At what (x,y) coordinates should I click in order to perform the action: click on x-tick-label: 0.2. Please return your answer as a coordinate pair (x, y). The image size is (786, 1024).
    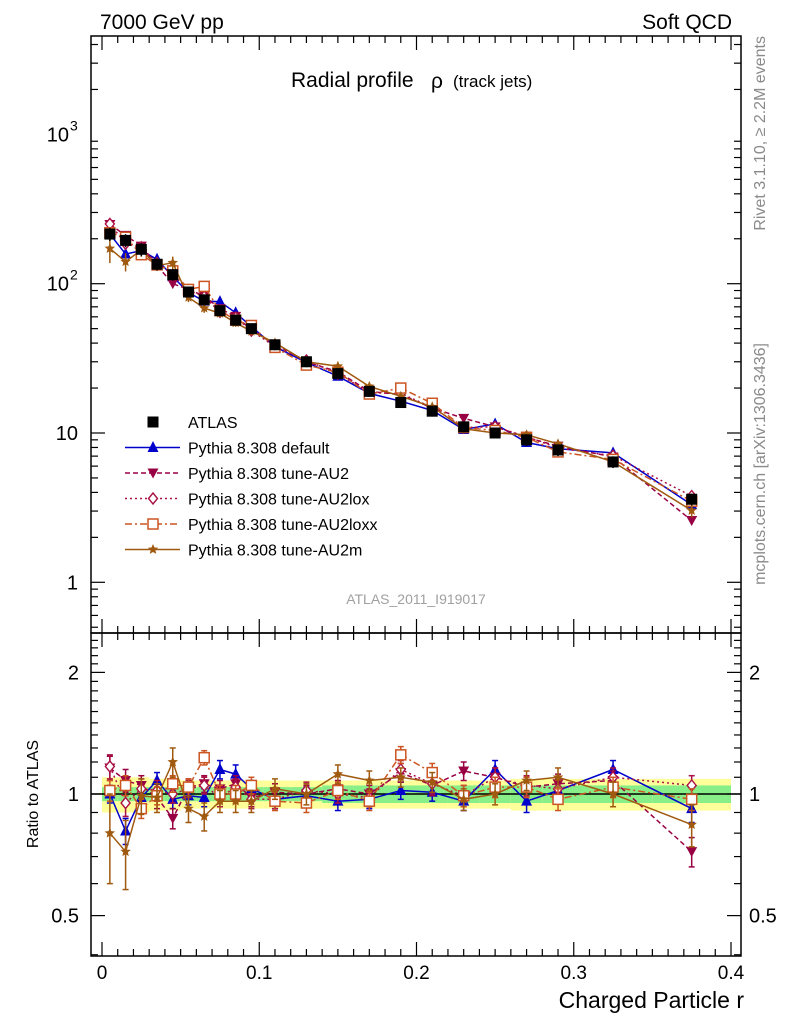
    Looking at the image, I should click on (416, 973).